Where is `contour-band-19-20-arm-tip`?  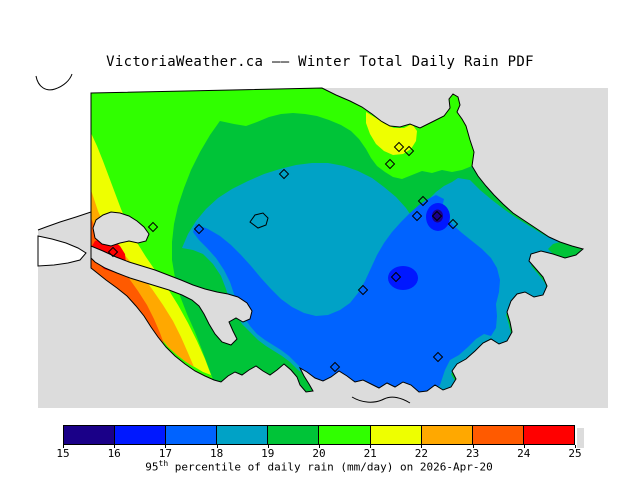 contour-band-19-20-arm-tip is located at coordinates (565, 250).